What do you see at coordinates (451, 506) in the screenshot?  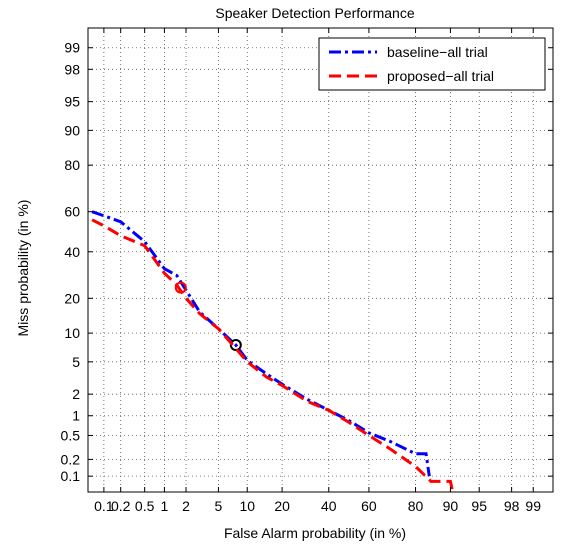 I see `x-tick-label: 90` at bounding box center [451, 506].